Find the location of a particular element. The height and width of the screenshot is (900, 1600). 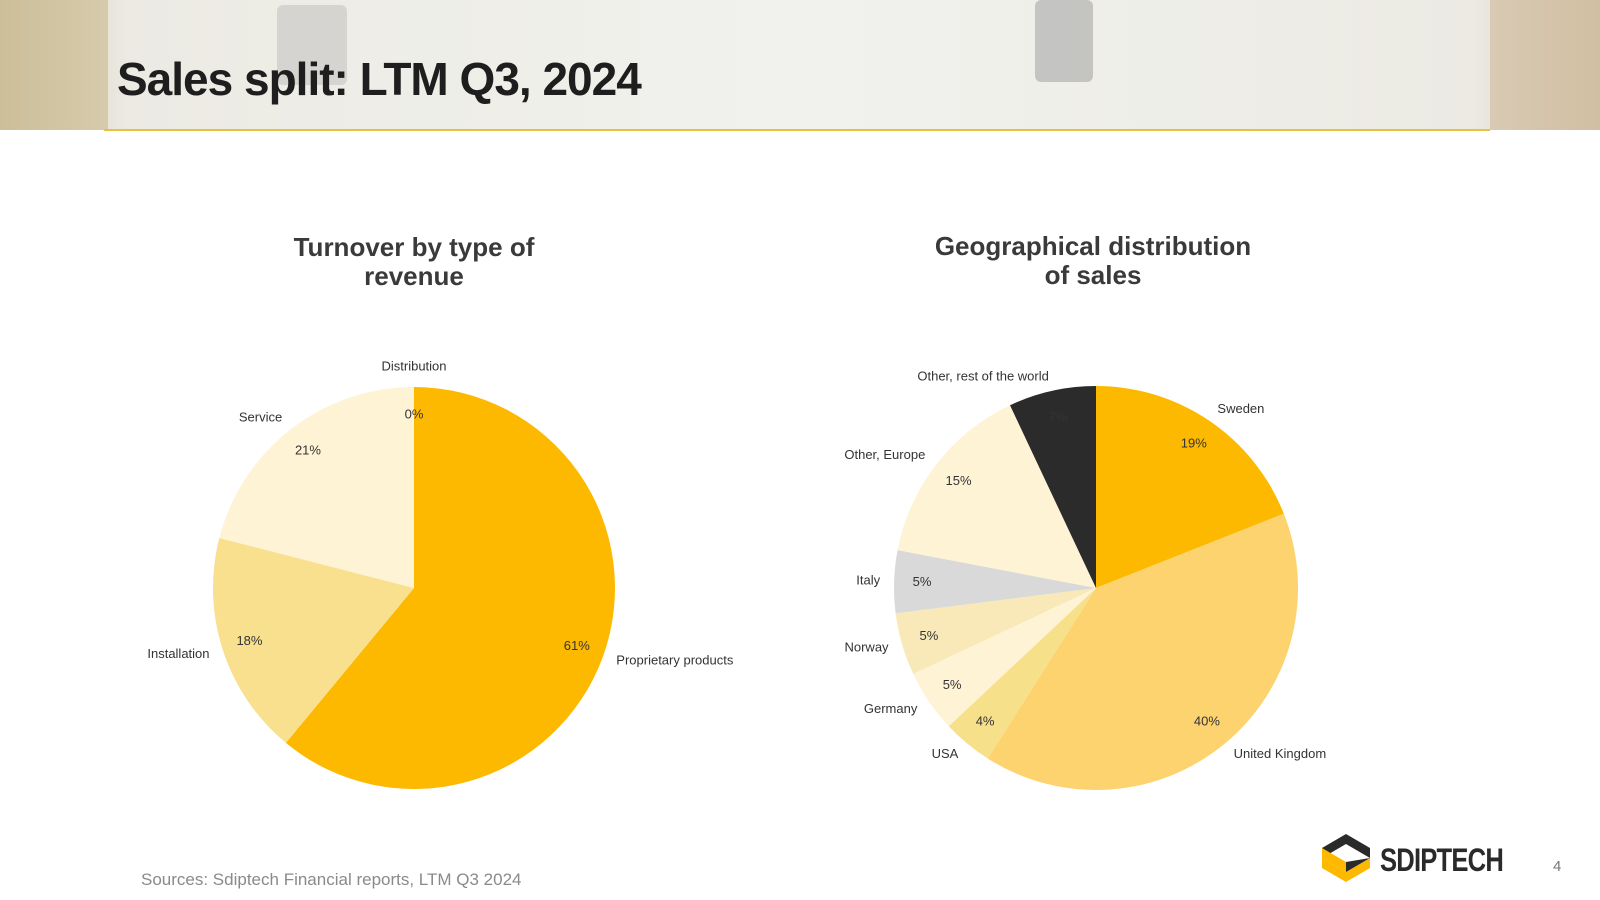

slice-category-label: Proprietary products is located at coordinates (675, 659).